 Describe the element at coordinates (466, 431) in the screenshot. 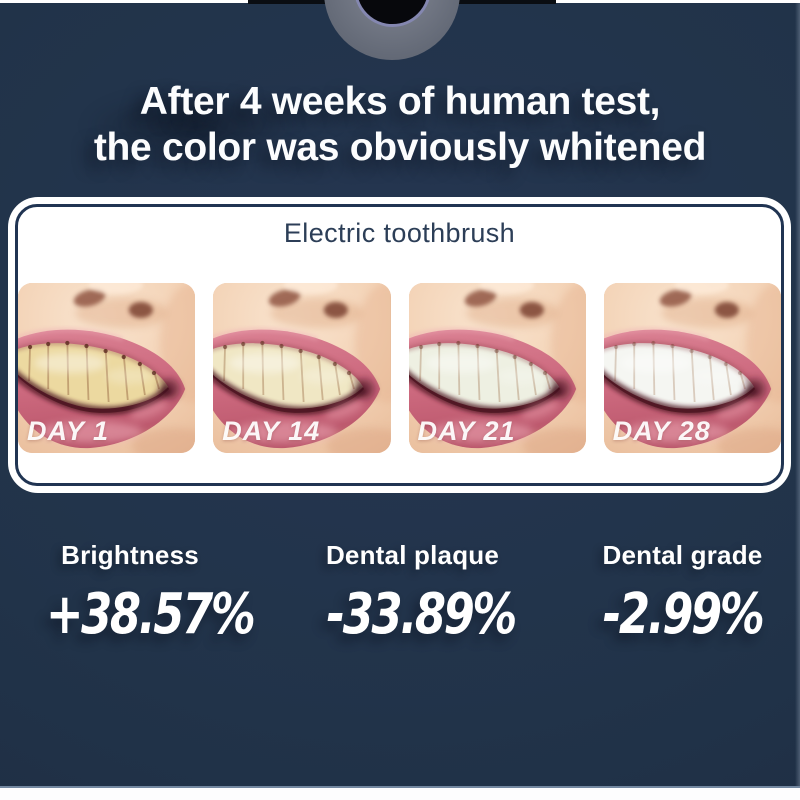

I see `day-label: DAY 21` at that location.